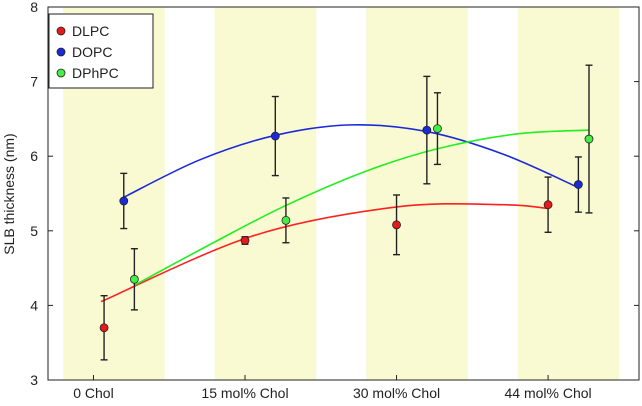  Describe the element at coordinates (34, 231) in the screenshot. I see `y-tick-label: 5` at that location.